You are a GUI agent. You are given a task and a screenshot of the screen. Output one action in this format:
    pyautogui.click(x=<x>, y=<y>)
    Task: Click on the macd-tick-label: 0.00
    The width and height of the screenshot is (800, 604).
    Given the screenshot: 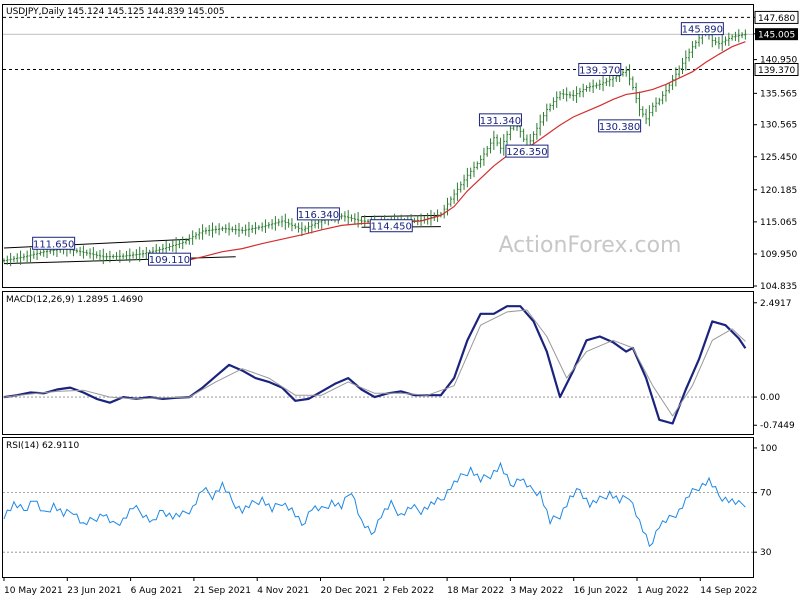 What is the action you would take?
    pyautogui.click(x=770, y=398)
    